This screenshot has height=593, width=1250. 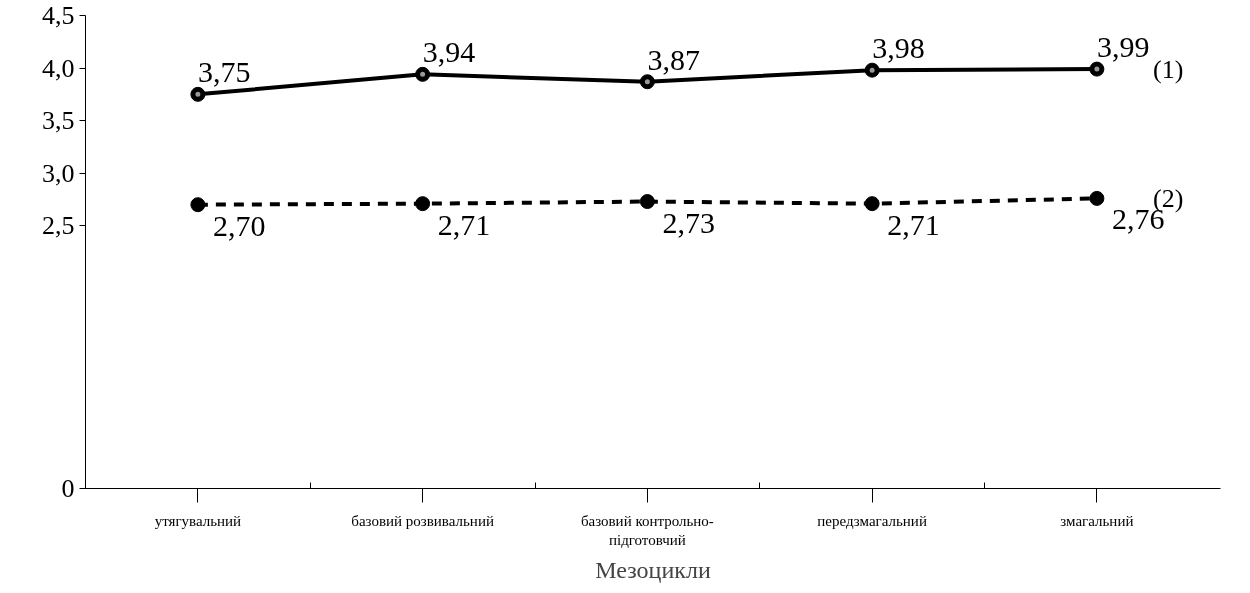 What do you see at coordinates (422, 520) in the screenshot?
I see `x-tick-label: базовий розвивальний` at bounding box center [422, 520].